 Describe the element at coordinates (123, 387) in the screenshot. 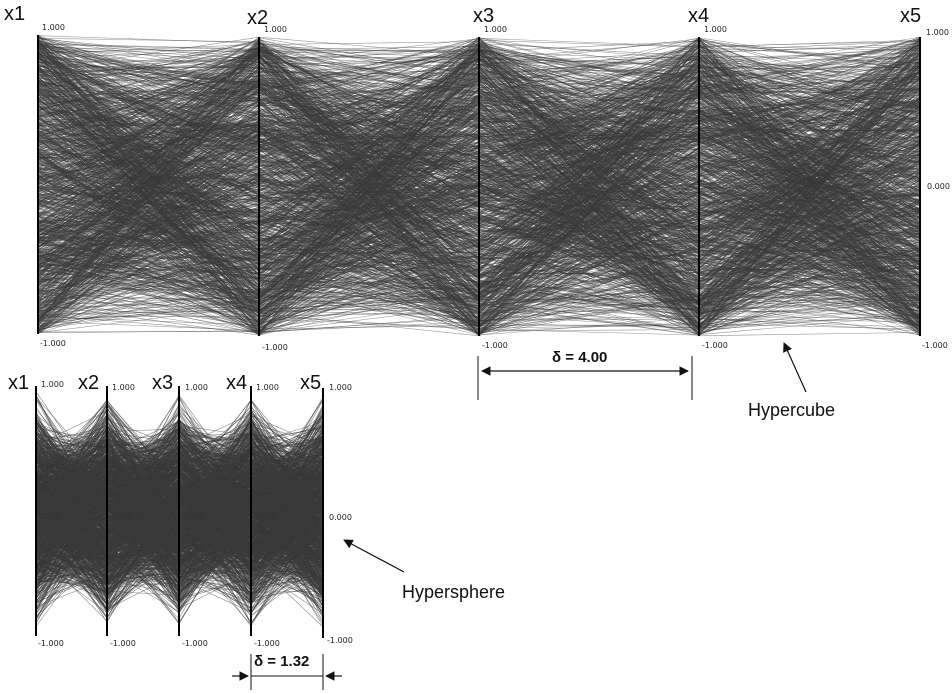

I see `hypersphere-x2-top-tick: 1.000` at that location.